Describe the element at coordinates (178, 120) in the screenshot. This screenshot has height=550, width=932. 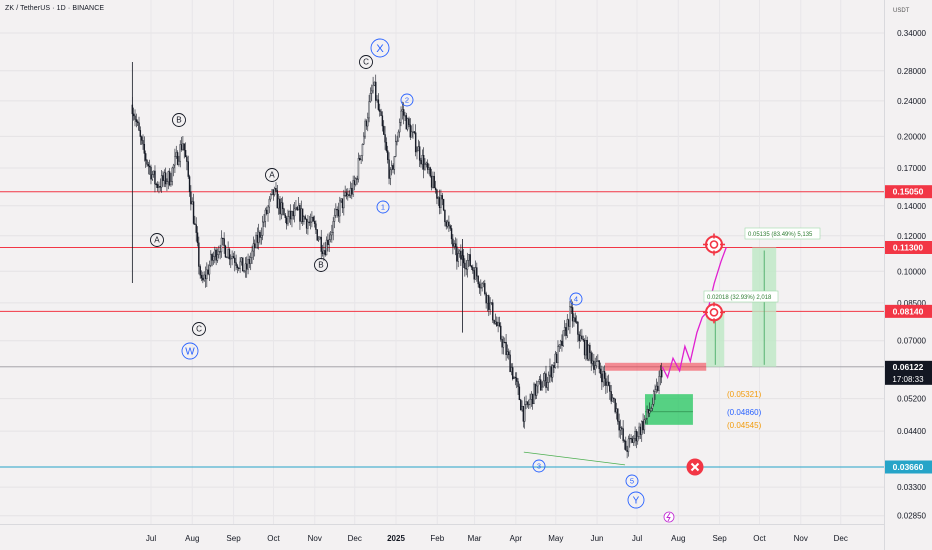
I see `wave-label-black-text: B` at that location.